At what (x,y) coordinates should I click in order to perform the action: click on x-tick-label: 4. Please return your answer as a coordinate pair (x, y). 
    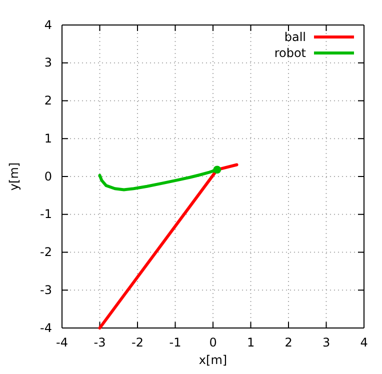
    Looking at the image, I should click on (364, 343).